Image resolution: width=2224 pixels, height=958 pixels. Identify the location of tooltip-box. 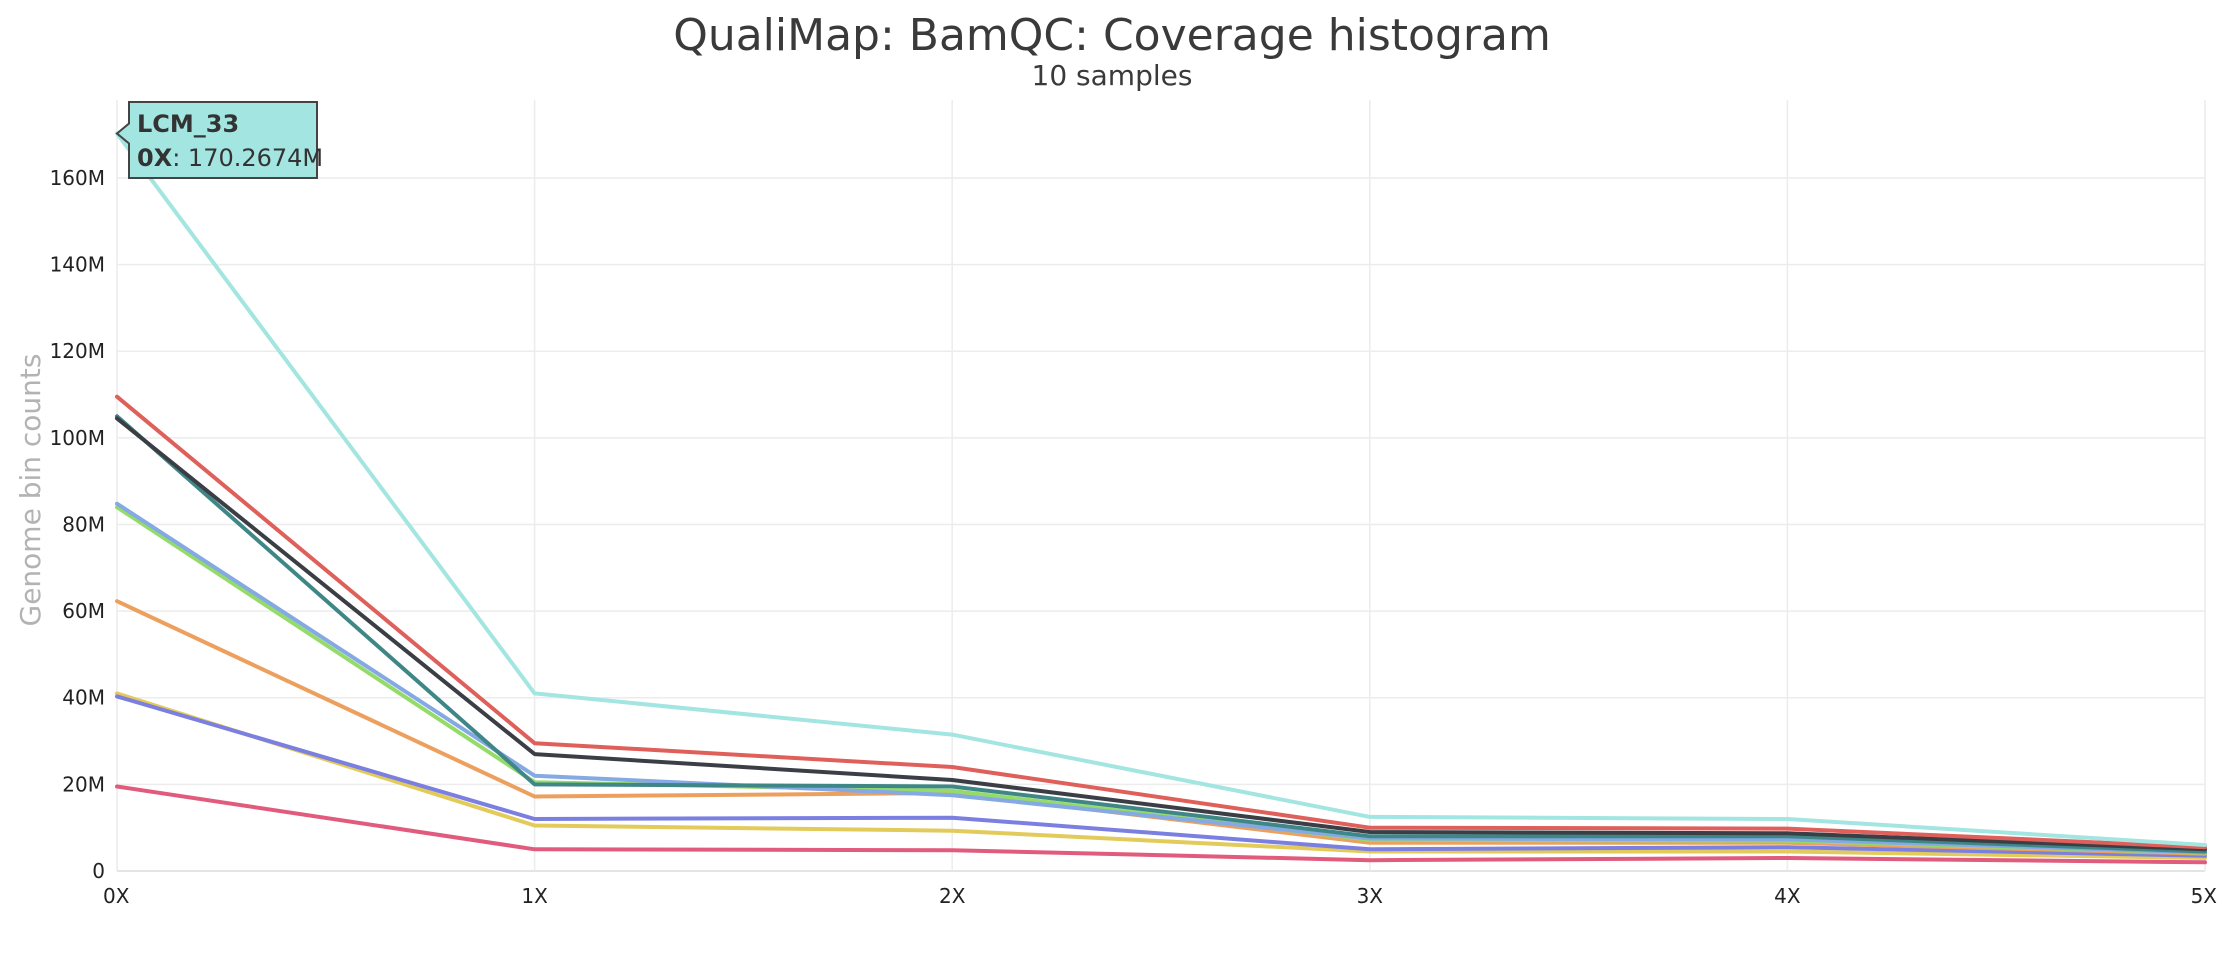
(216, 140).